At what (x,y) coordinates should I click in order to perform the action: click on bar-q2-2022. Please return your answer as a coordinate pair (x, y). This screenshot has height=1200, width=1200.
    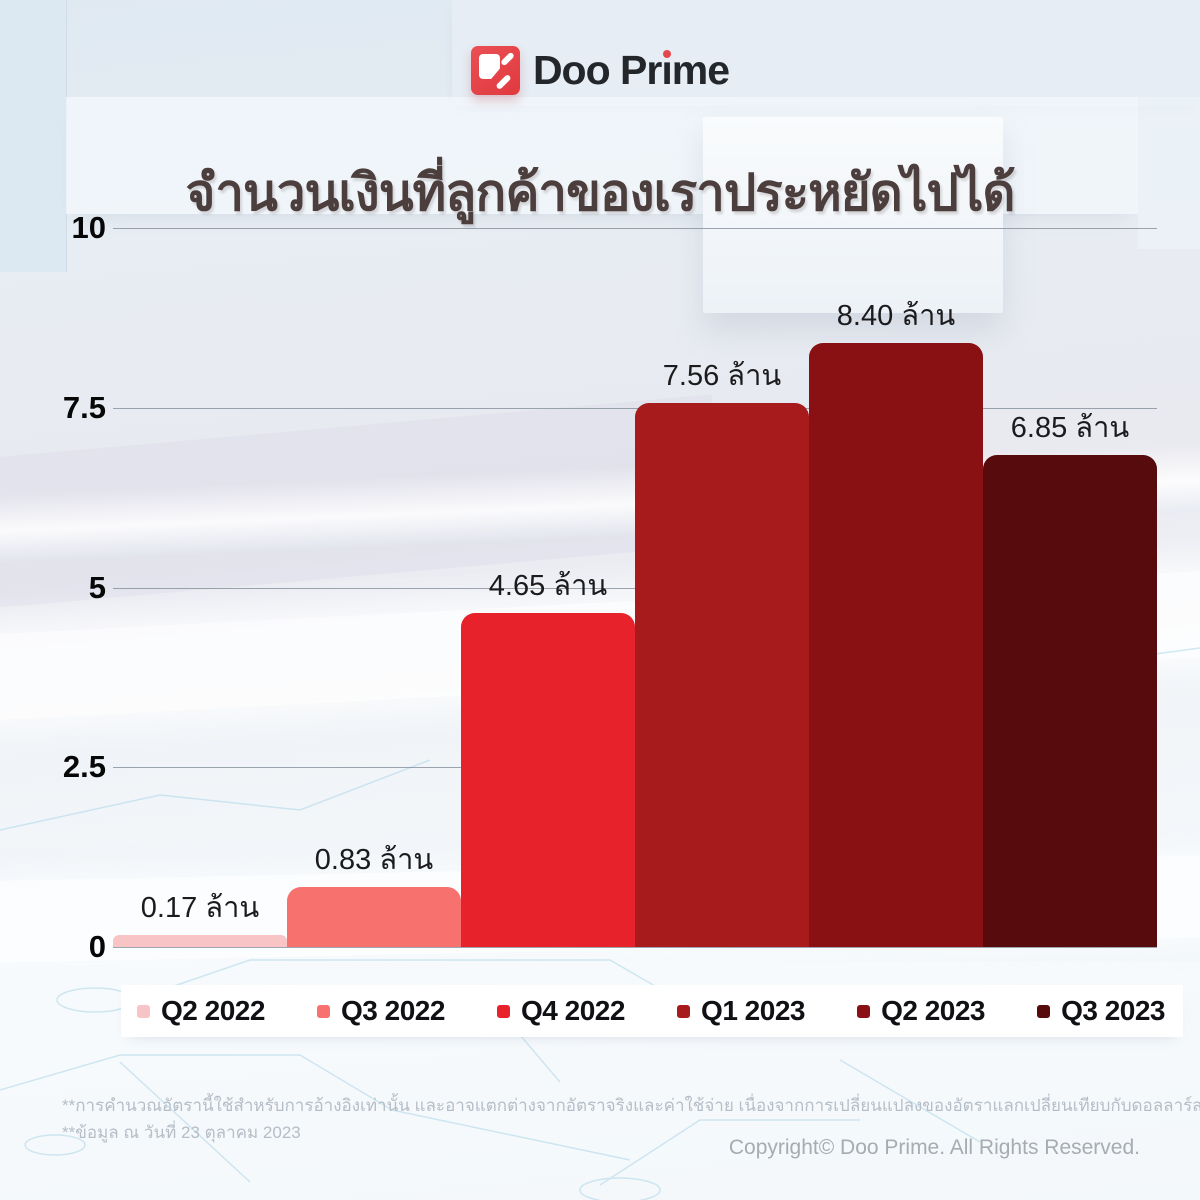
    Looking at the image, I should click on (200, 940).